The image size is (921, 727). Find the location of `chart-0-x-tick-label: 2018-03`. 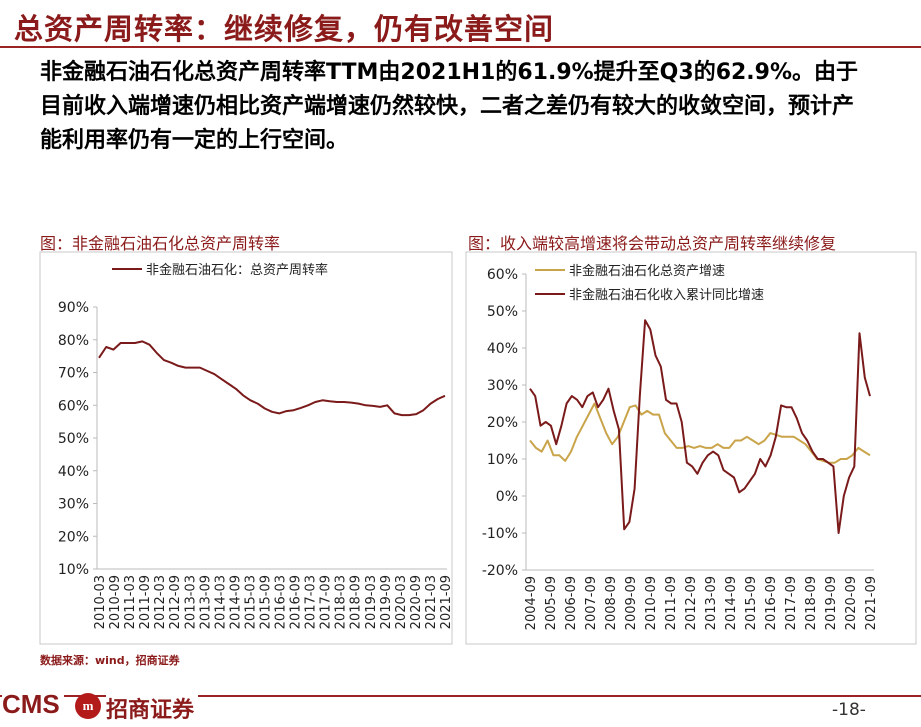

chart-0-x-tick-label: 2018-03 is located at coordinates (341, 602).